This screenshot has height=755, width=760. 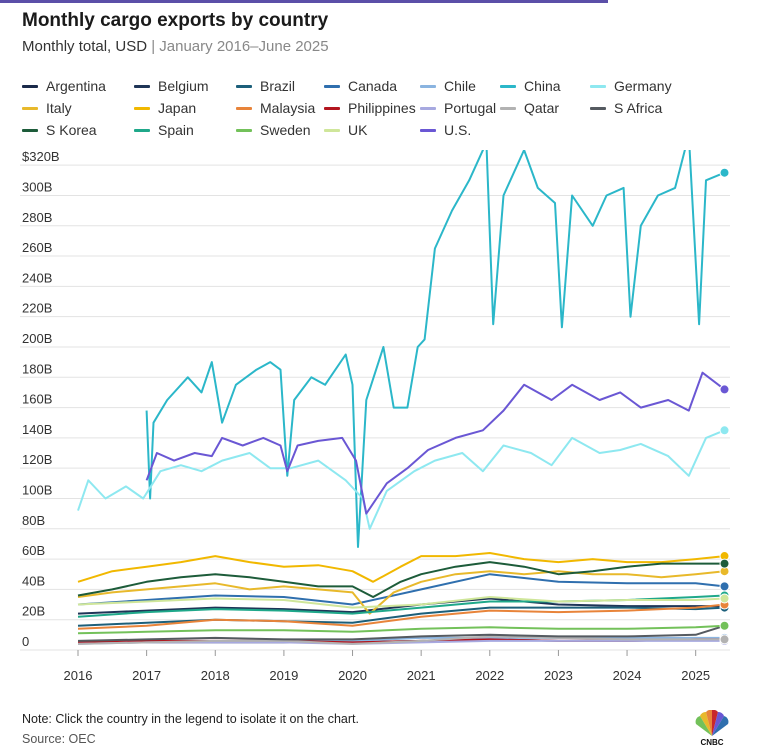 What do you see at coordinates (37, 429) in the screenshot?
I see `y-tick-label: 140B` at bounding box center [37, 429].